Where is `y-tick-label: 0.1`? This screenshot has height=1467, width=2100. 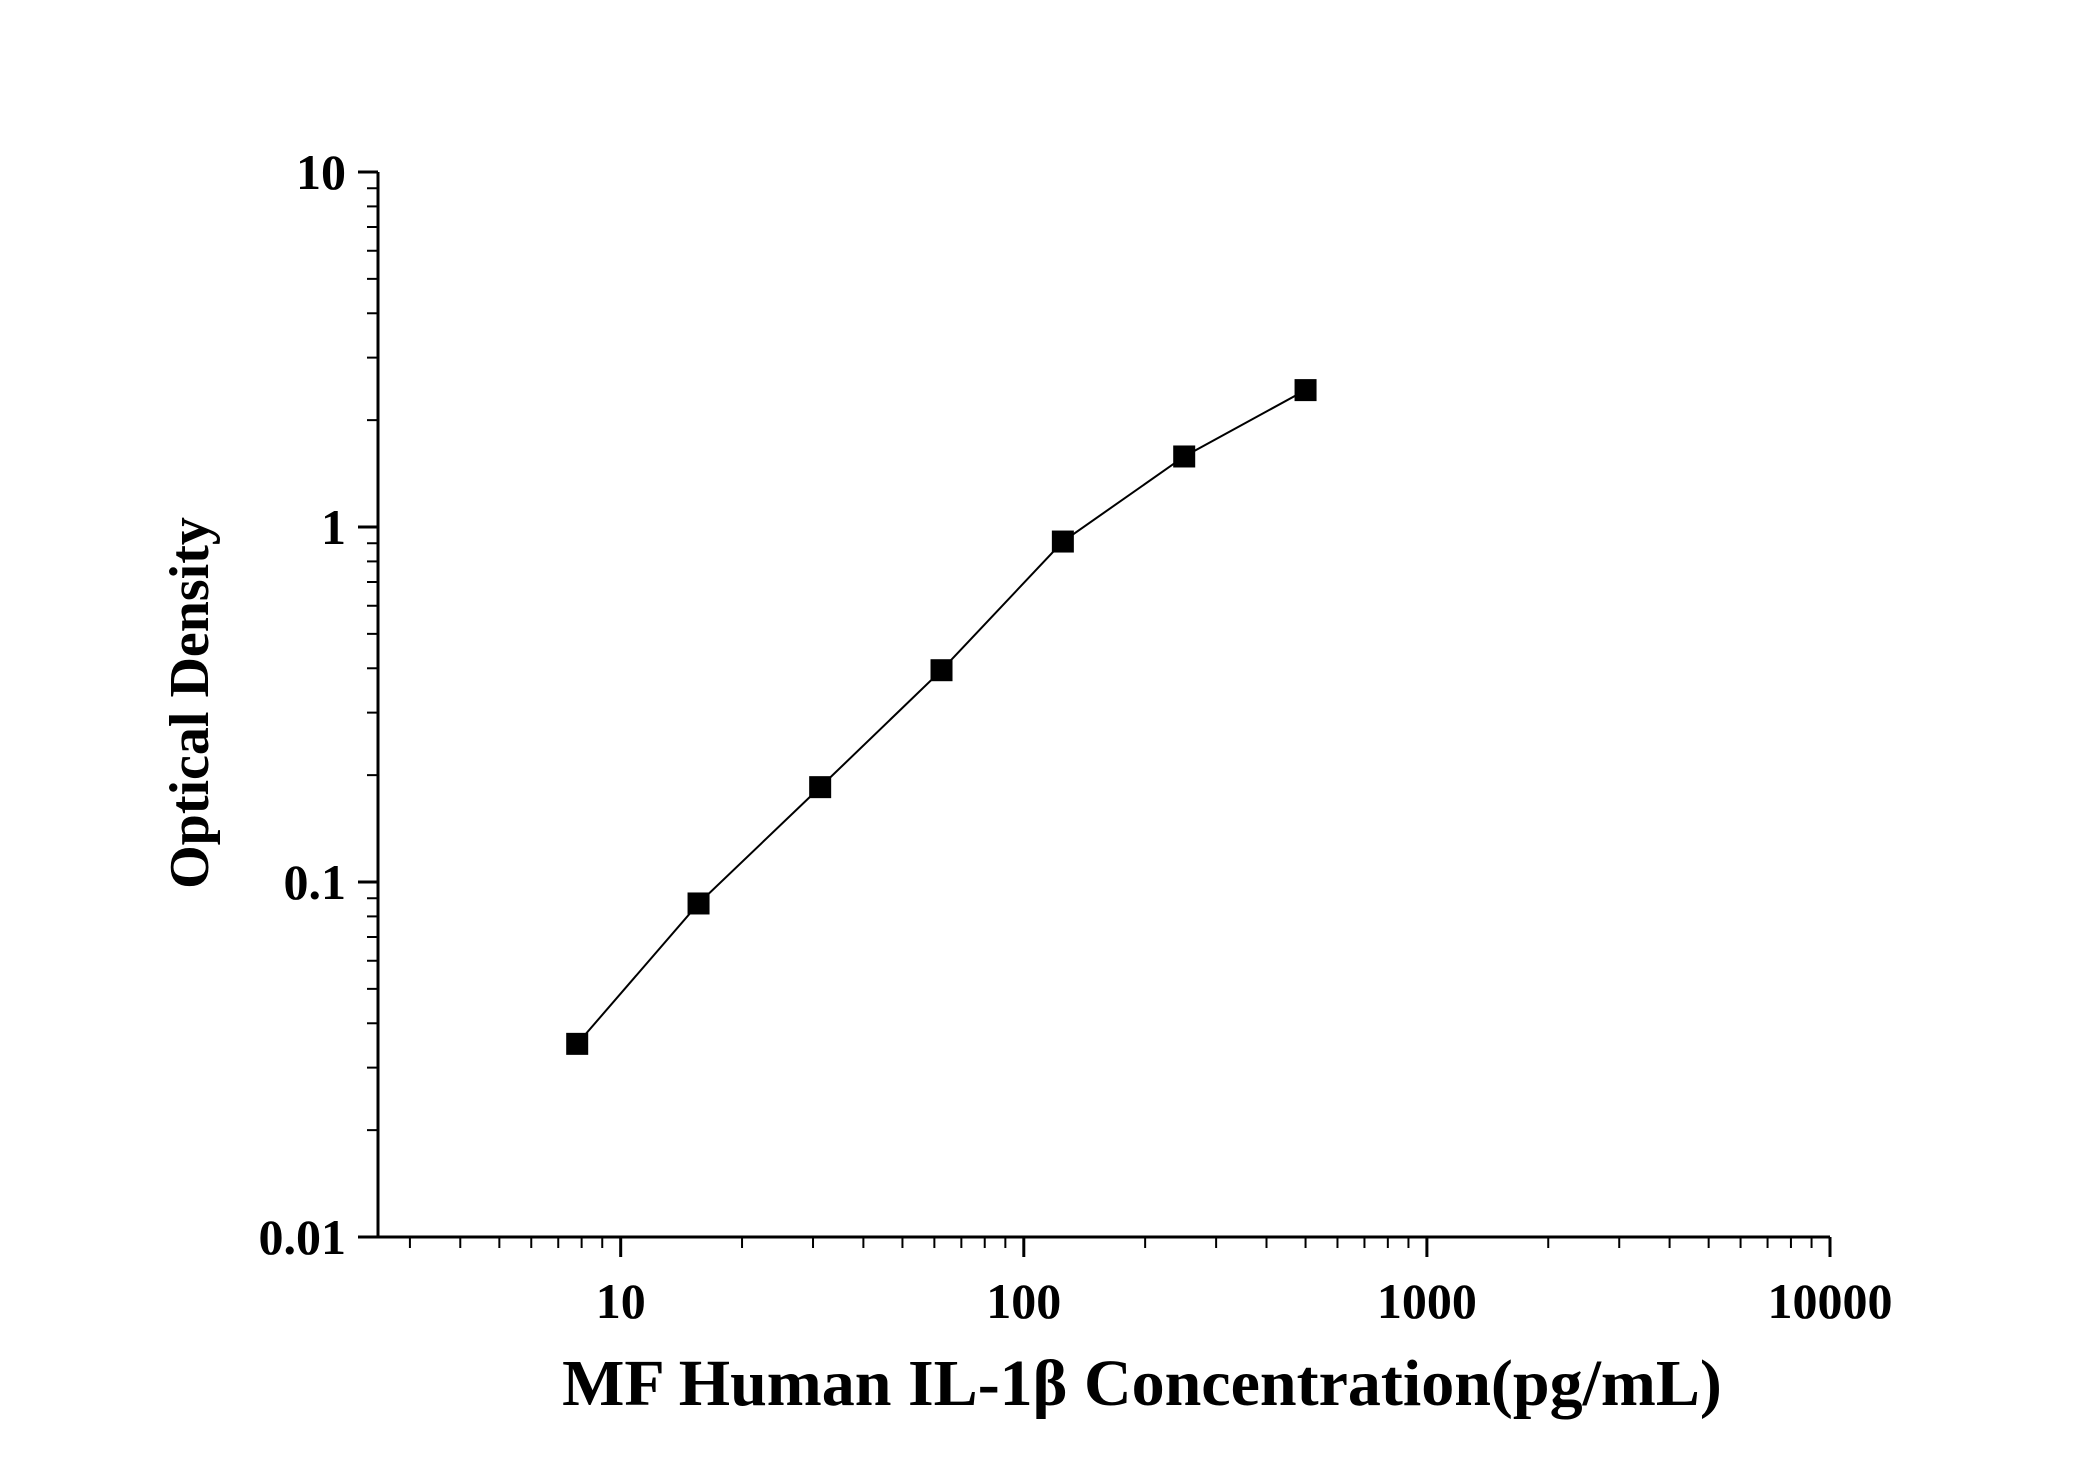
y-tick-label: 0.1 is located at coordinates (315, 882).